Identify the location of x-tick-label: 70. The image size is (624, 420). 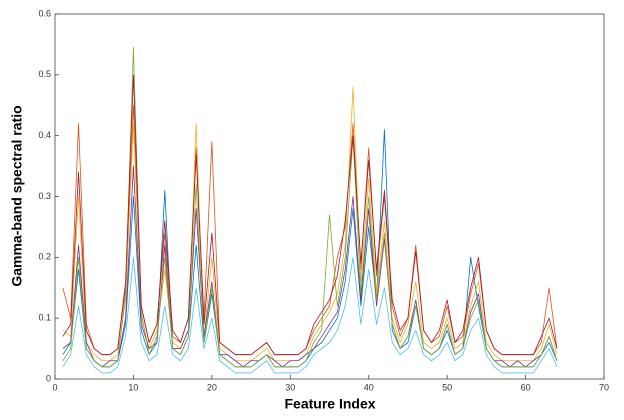
(604, 387).